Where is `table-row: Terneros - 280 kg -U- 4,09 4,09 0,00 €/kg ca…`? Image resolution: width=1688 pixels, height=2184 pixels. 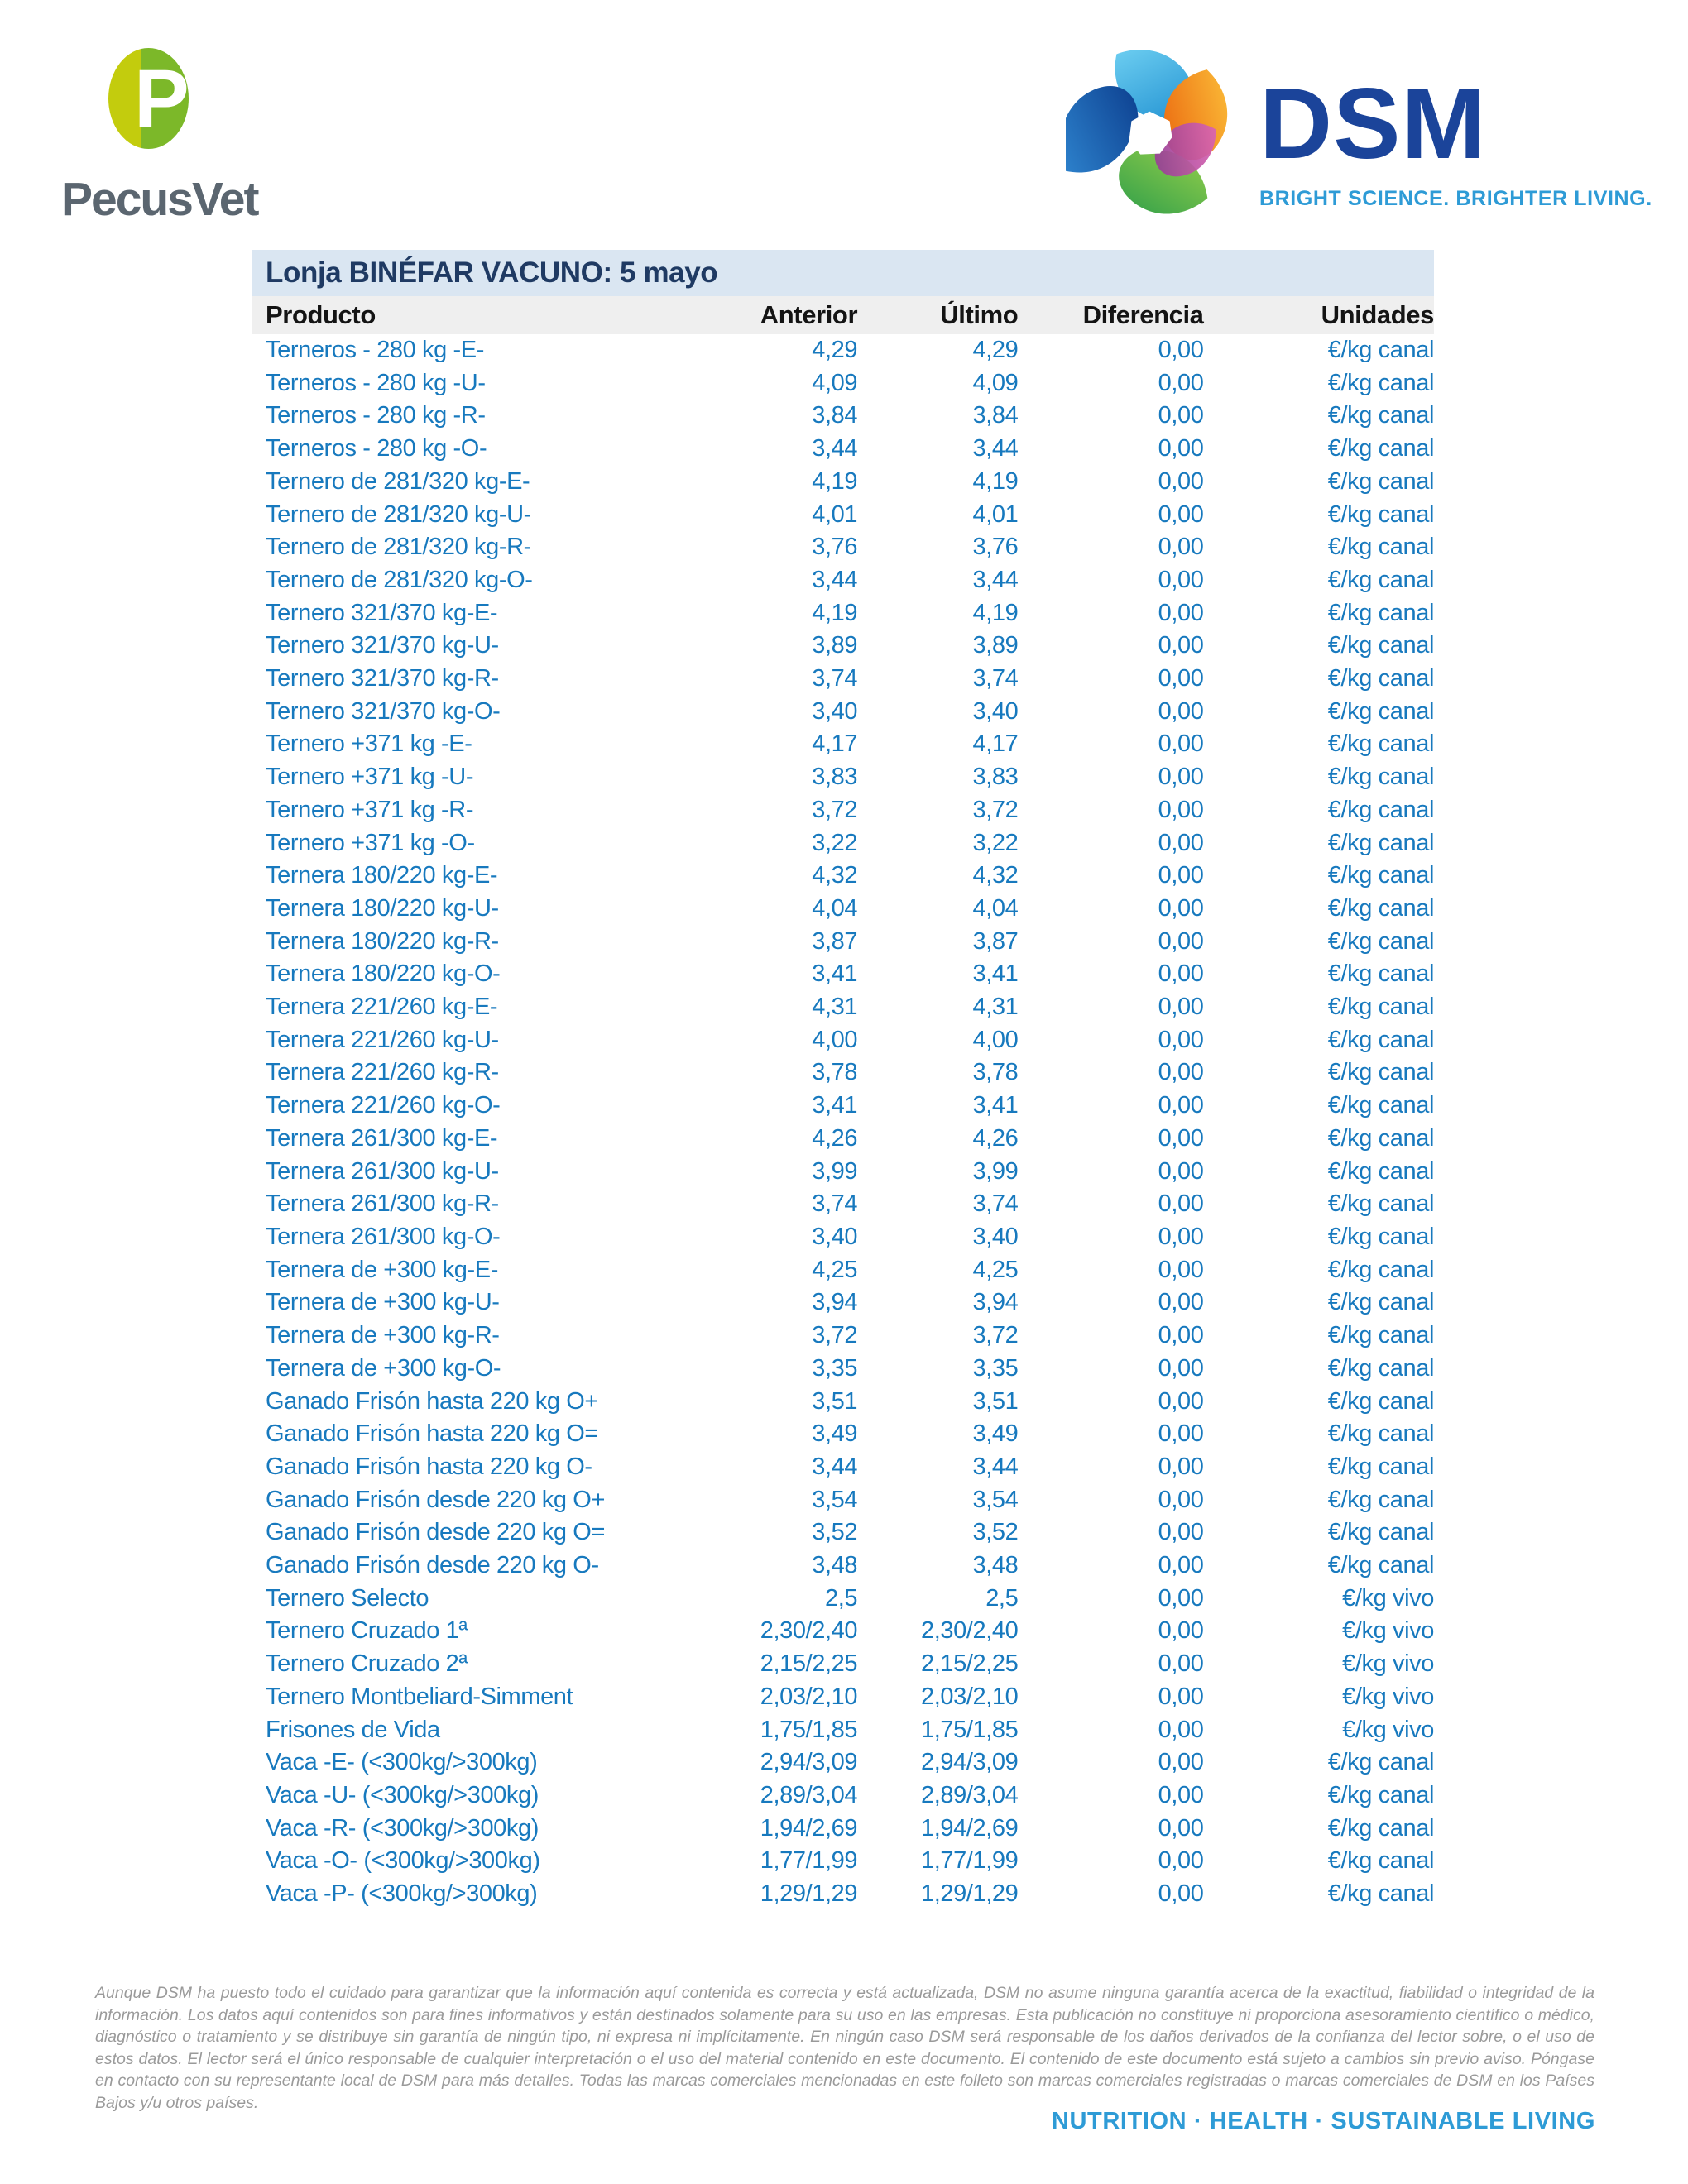 table-row: Terneros - 280 kg -U- 4,09 4,09 0,00 €/kg ca… is located at coordinates (843, 383).